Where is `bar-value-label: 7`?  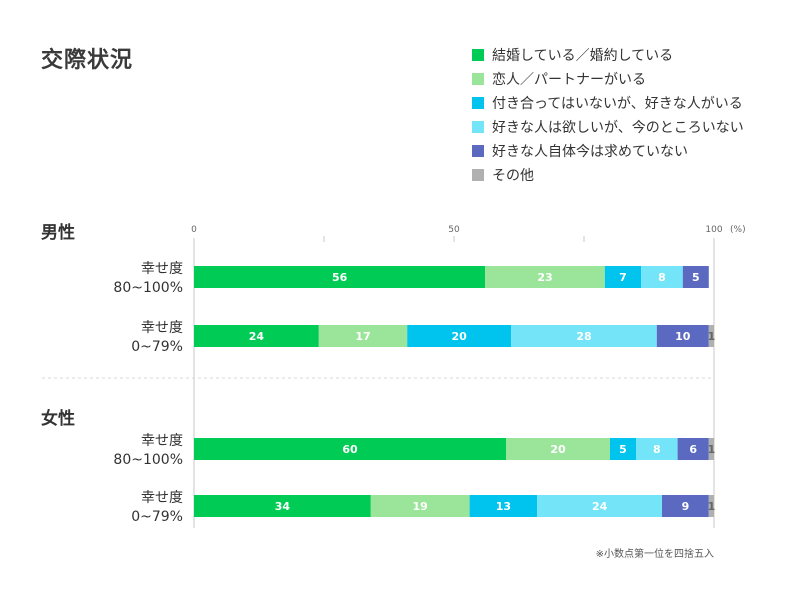 bar-value-label: 7 is located at coordinates (623, 277).